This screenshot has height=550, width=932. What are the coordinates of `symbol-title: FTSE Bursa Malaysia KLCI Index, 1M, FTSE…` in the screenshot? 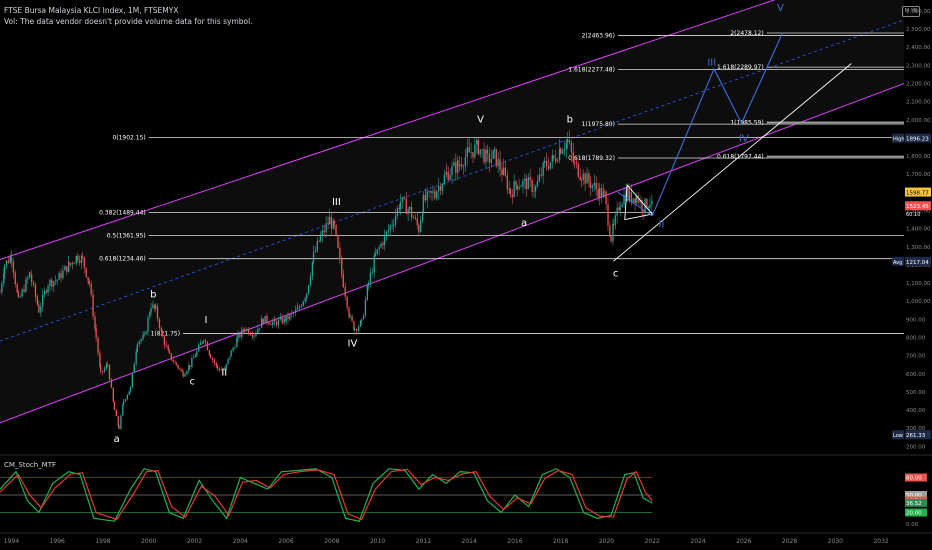 It's located at (91, 10).